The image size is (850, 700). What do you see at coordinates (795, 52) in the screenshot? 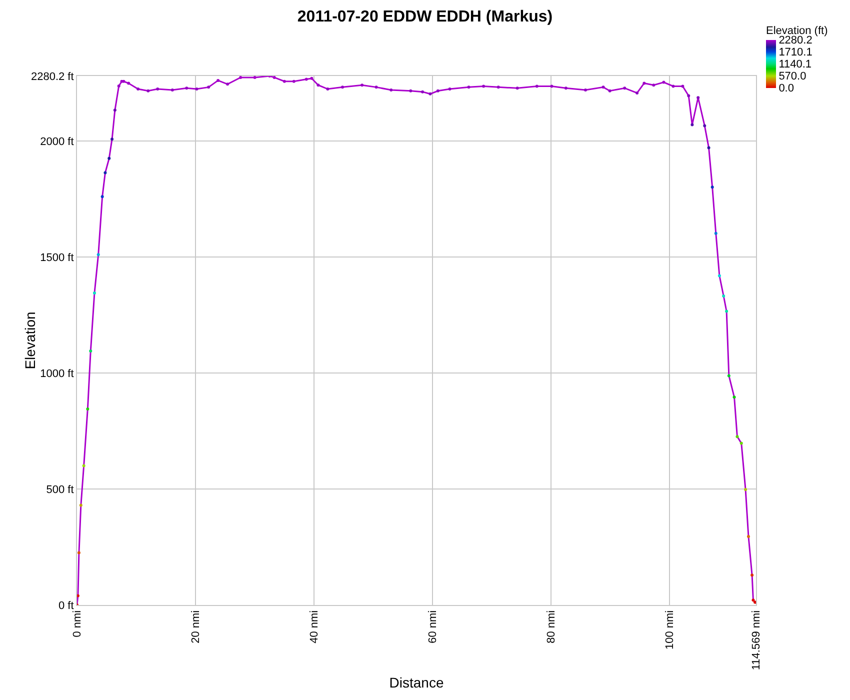
I see `color-bar-label: 1710.1` at bounding box center [795, 52].